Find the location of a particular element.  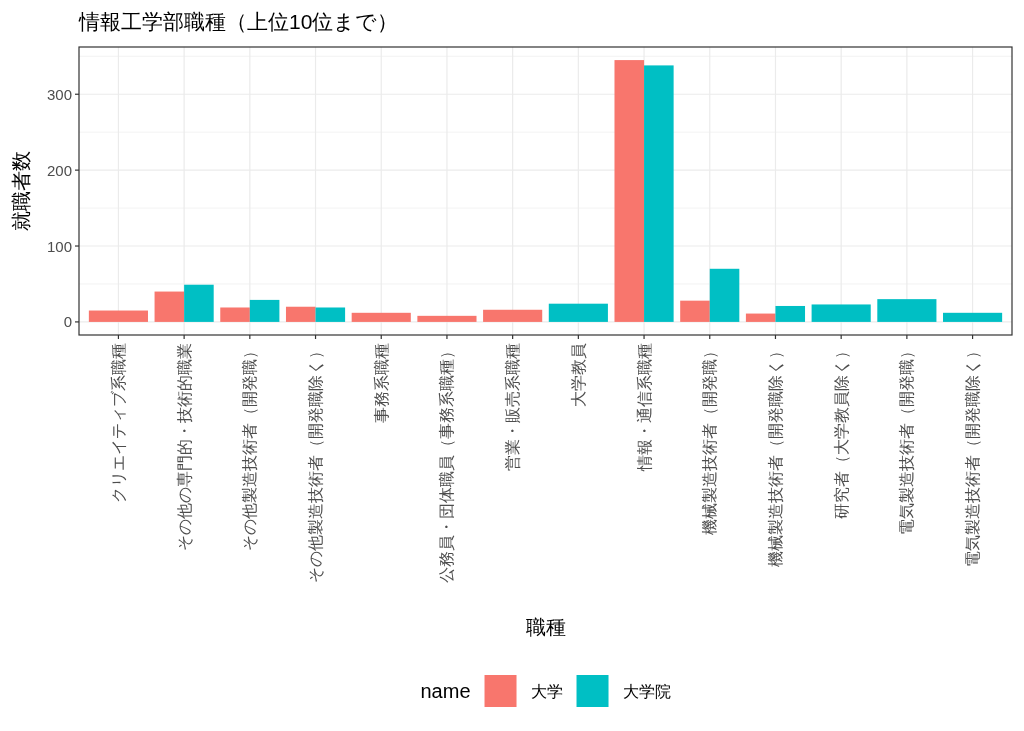

legend-label: 大学院 is located at coordinates (646, 691).